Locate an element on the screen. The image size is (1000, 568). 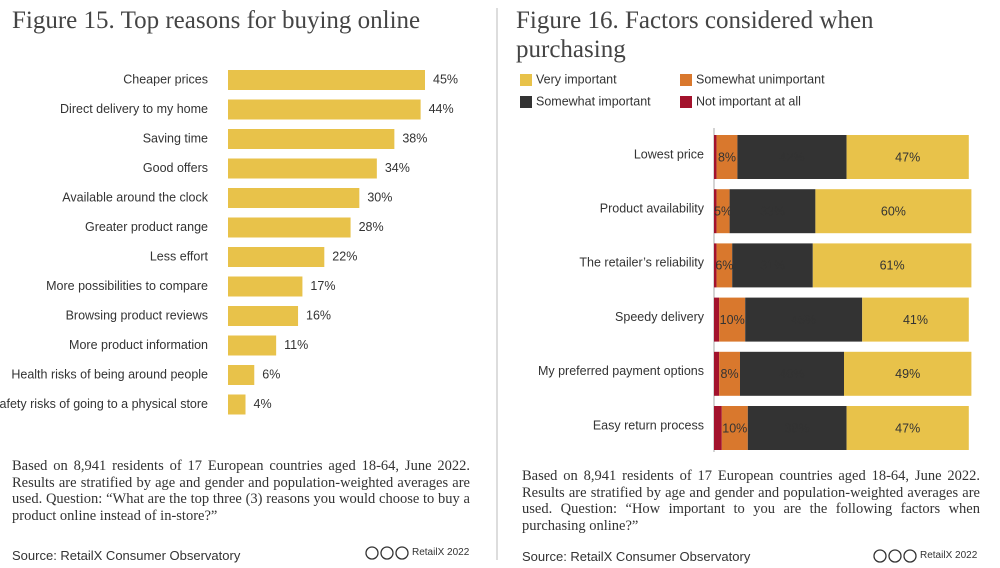
category-label: Easy return process is located at coordinates (648, 425).